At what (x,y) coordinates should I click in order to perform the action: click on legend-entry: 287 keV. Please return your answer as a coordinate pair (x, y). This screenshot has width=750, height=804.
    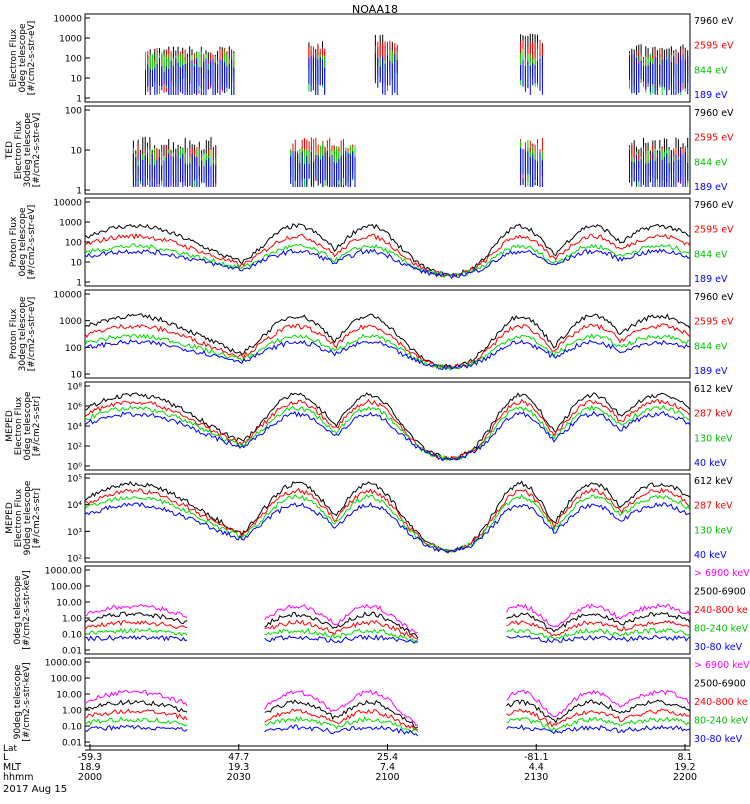
    Looking at the image, I should click on (713, 414).